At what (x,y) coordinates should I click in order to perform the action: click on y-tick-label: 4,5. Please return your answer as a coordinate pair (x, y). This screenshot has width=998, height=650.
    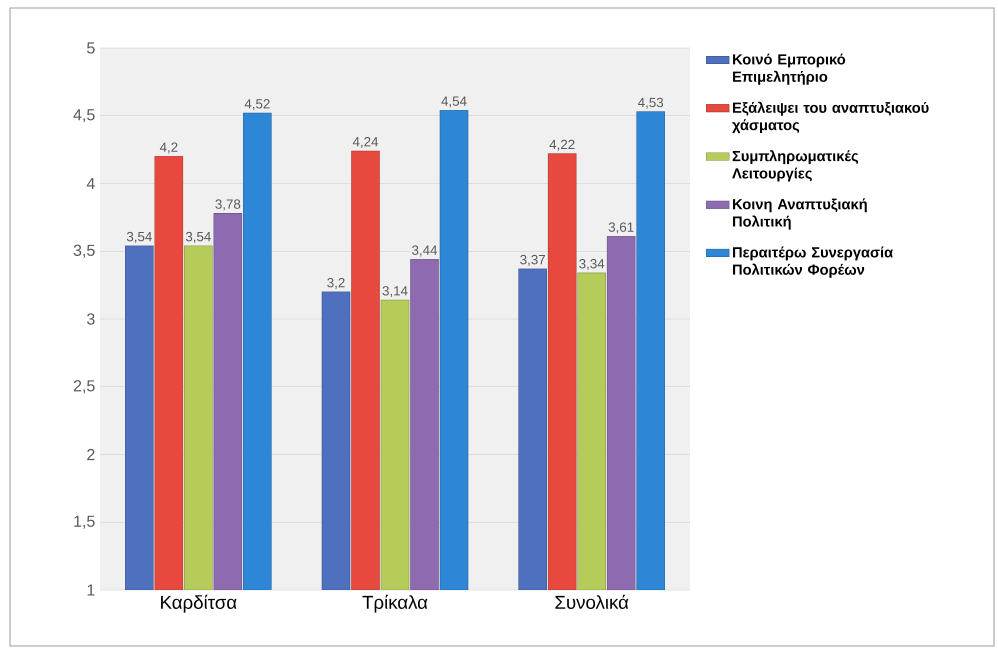
    Looking at the image, I should click on (84, 115).